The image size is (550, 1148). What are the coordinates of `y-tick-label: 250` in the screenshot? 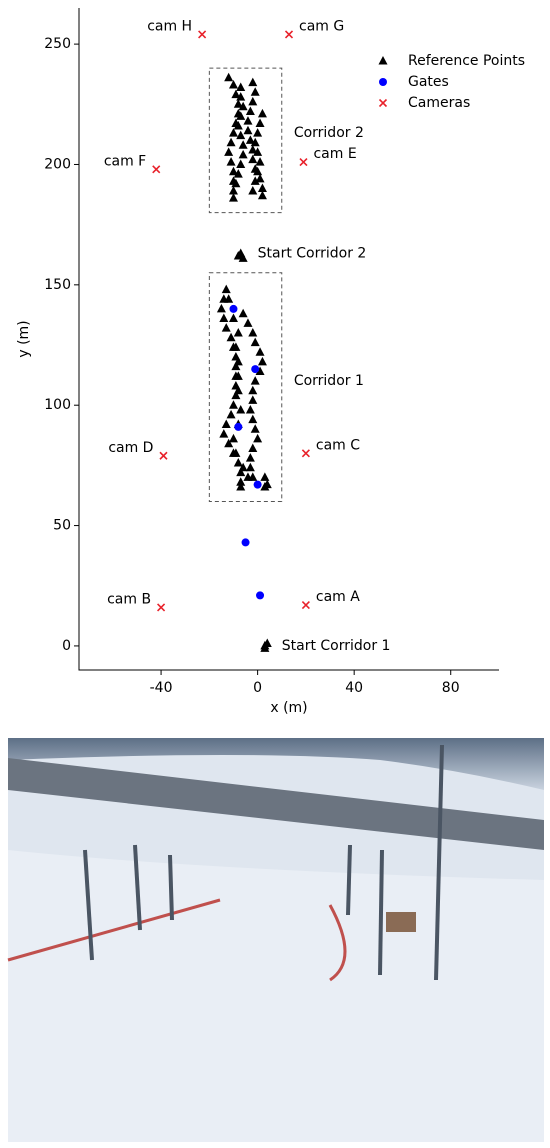 It's located at (57, 44).